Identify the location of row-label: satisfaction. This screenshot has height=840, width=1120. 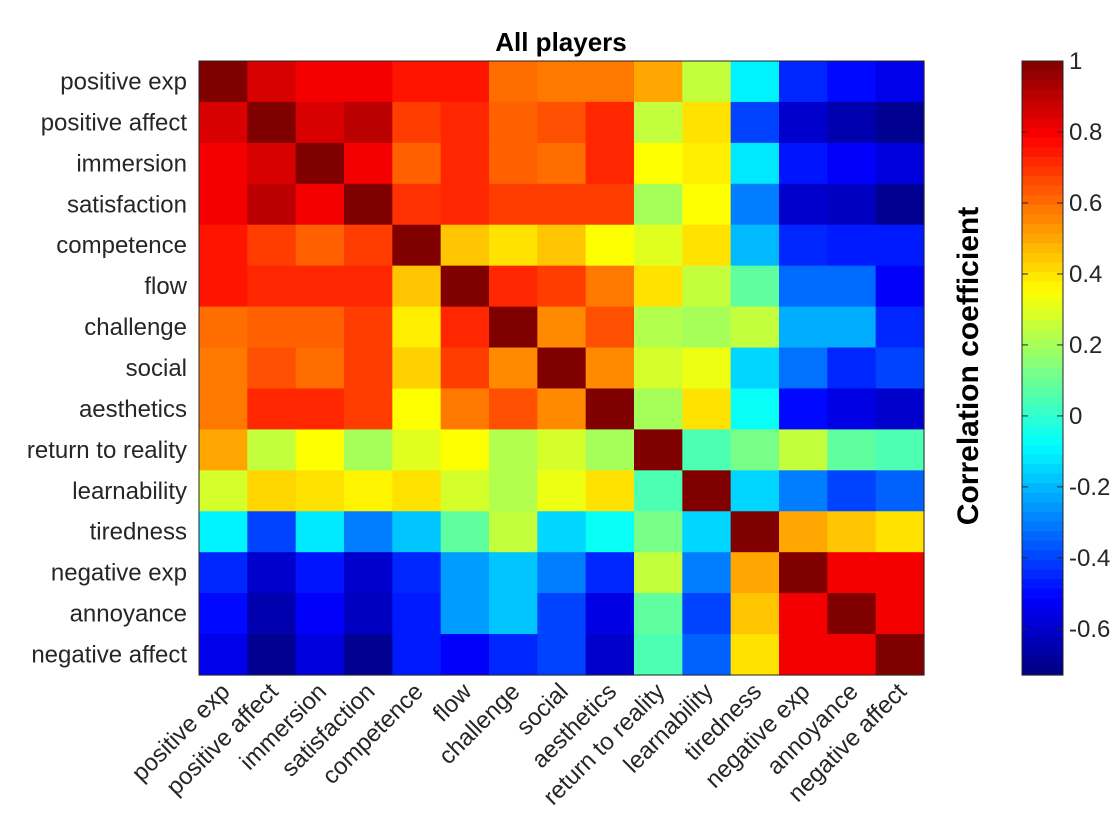
(127, 204).